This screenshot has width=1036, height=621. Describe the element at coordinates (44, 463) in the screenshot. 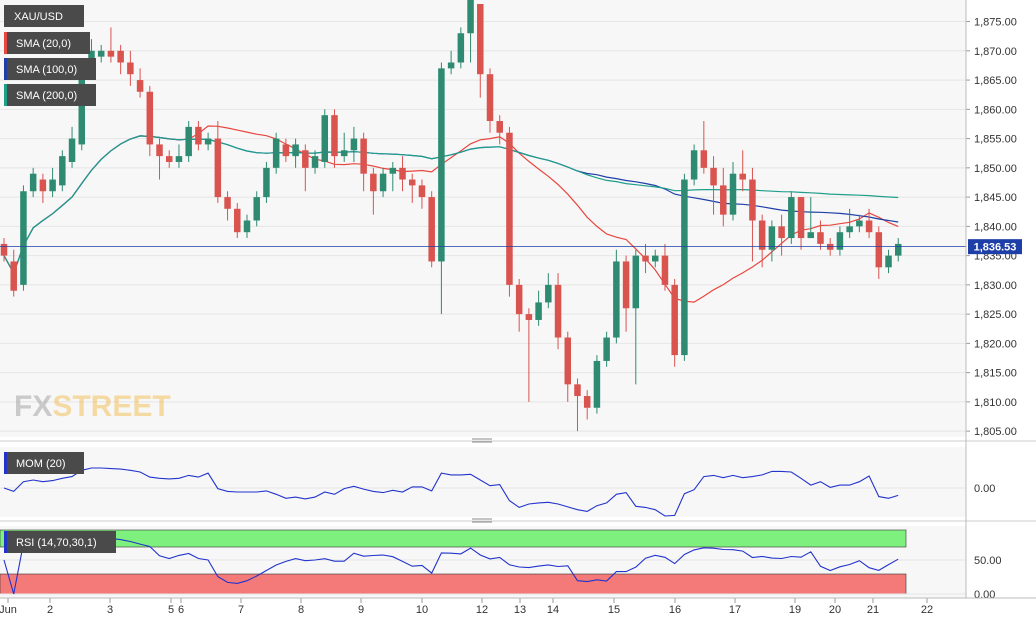

I see `mom-label: MOM (20)` at that location.